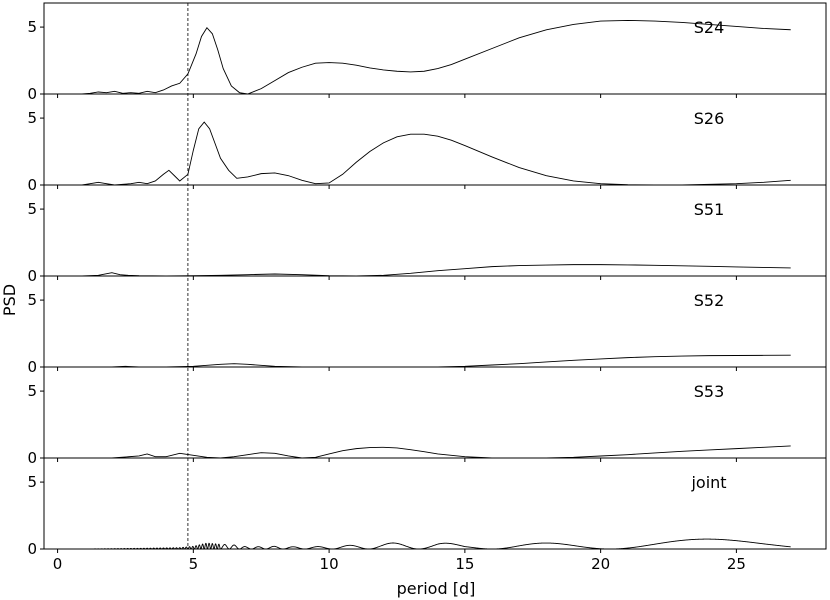 The height and width of the screenshot is (600, 830). What do you see at coordinates (709, 118) in the screenshot?
I see `panel-label: S26` at bounding box center [709, 118].